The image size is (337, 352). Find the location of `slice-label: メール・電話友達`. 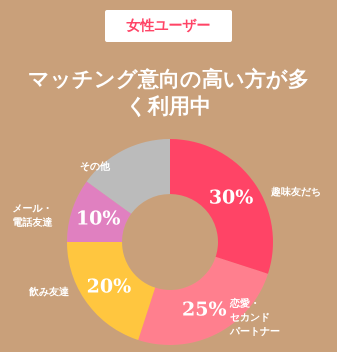

slice-label: メール・電話友達 is located at coordinates (33, 216).